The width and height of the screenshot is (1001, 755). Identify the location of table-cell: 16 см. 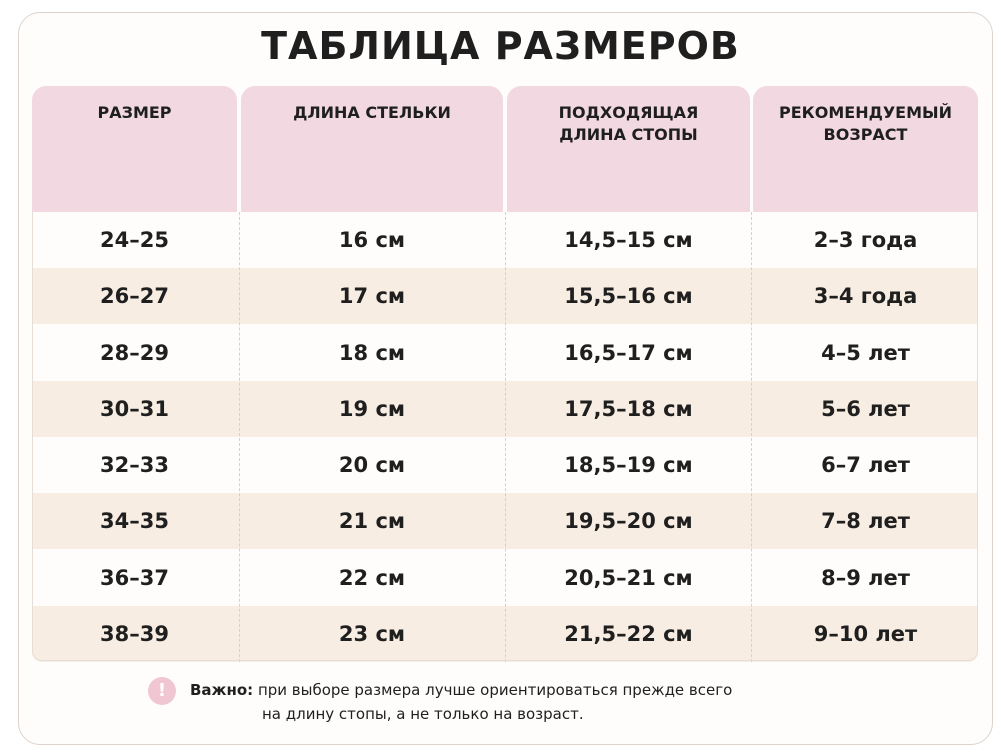
(372, 240).